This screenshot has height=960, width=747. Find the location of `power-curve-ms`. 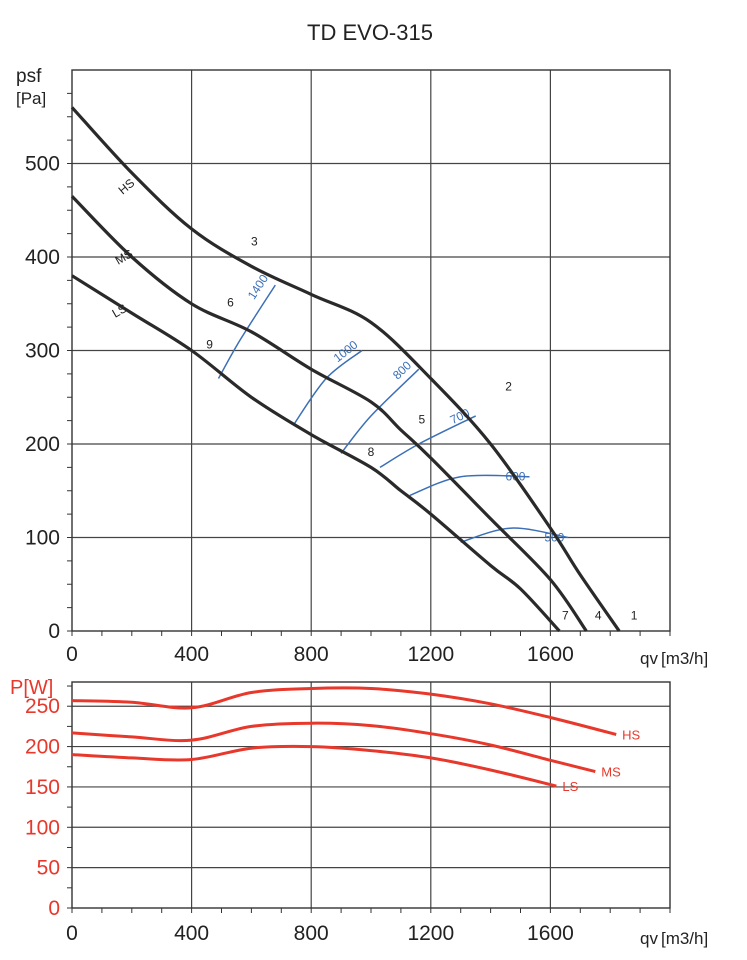

power-curve-ms is located at coordinates (333, 747).